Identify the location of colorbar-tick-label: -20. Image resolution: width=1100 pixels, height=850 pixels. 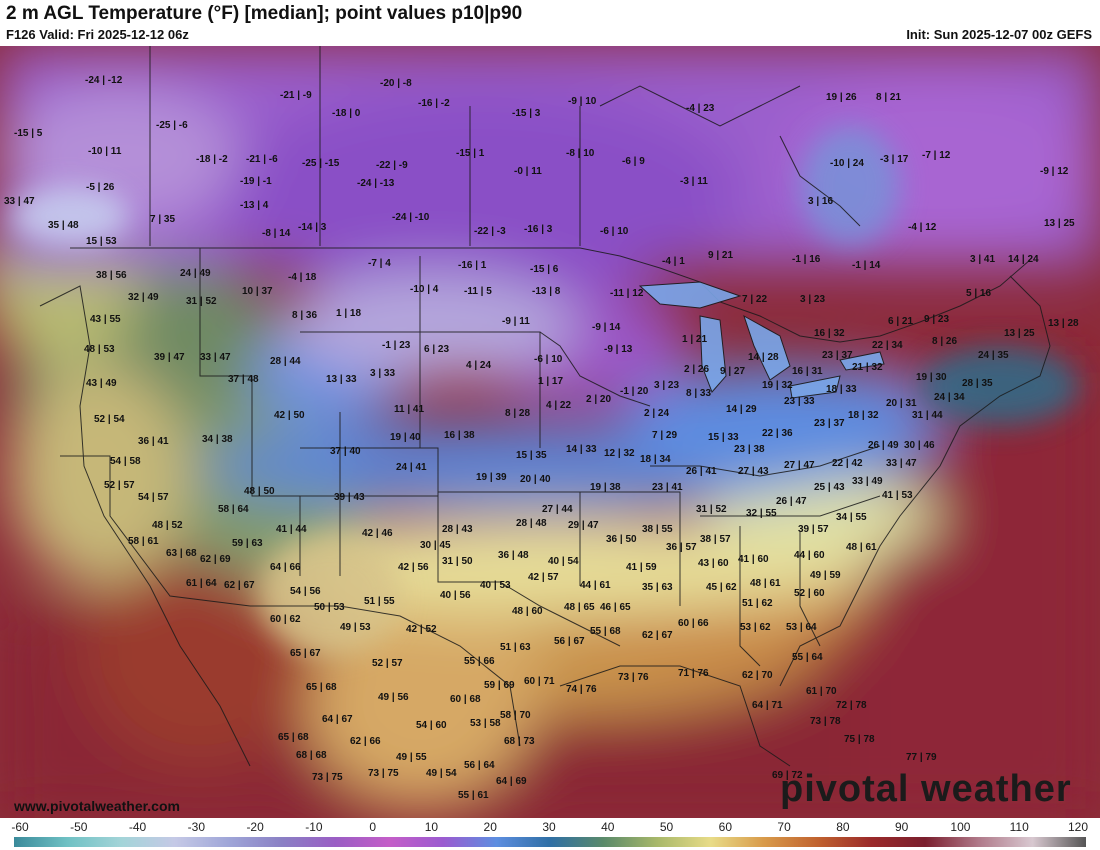
(255, 827).